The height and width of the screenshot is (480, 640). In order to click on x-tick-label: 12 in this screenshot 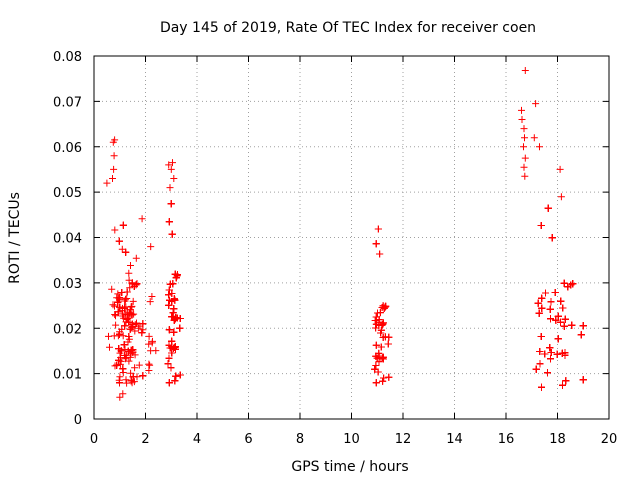, I will do `click(403, 439)`.